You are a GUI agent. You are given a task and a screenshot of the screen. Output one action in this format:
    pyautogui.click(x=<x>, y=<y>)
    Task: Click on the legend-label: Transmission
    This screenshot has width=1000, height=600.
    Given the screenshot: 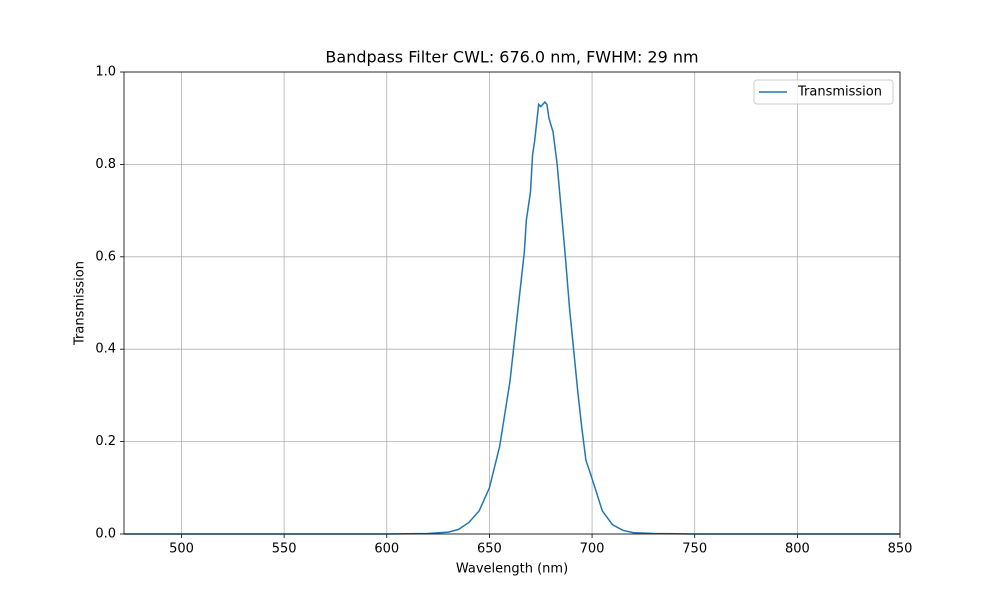 What is the action you would take?
    pyautogui.click(x=839, y=92)
    